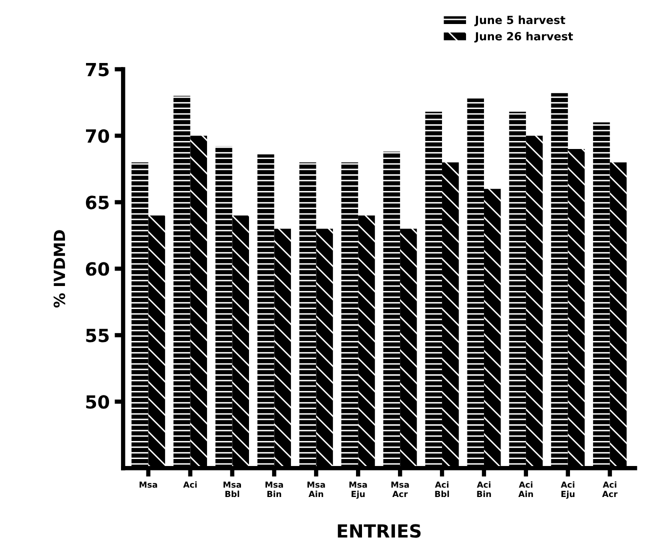 The height and width of the screenshot is (554, 648). I want to click on x-tick-label: Aci Bin, so click(483, 489).